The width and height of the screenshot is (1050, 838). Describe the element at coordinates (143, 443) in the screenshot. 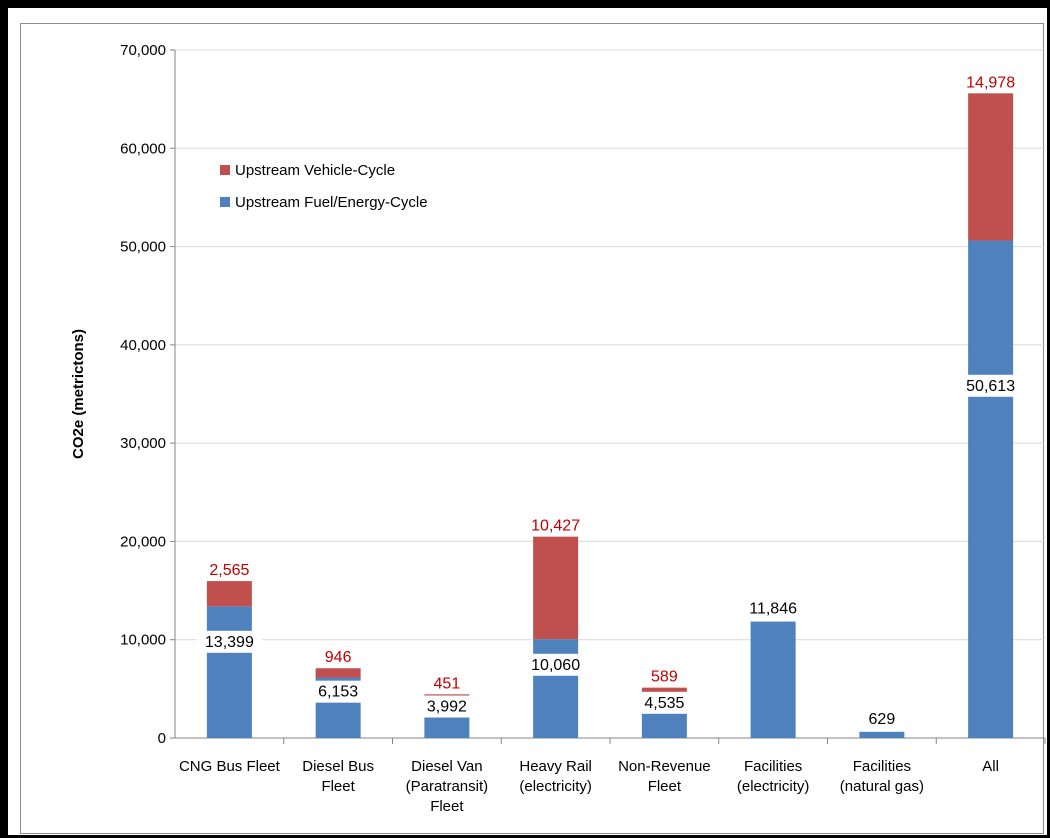

I see `y-tick-label: 30,000` at that location.